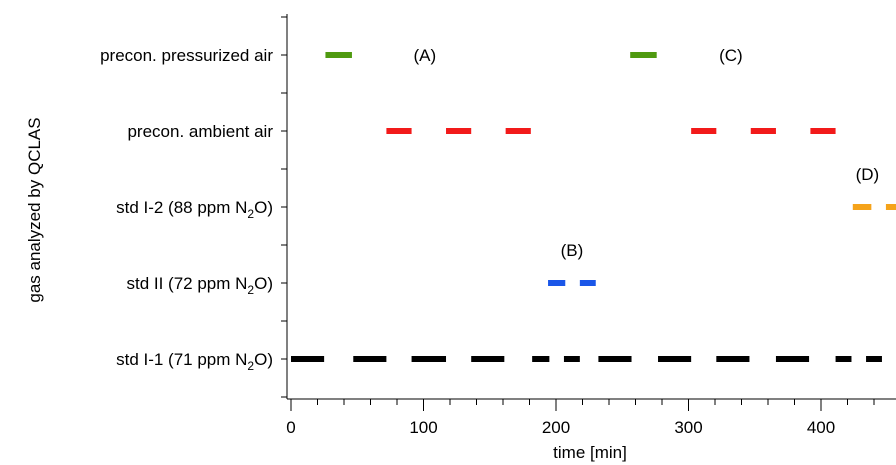 The image size is (896, 465). Describe the element at coordinates (424, 55) in the screenshot. I see `annotation-label: (A)` at that location.